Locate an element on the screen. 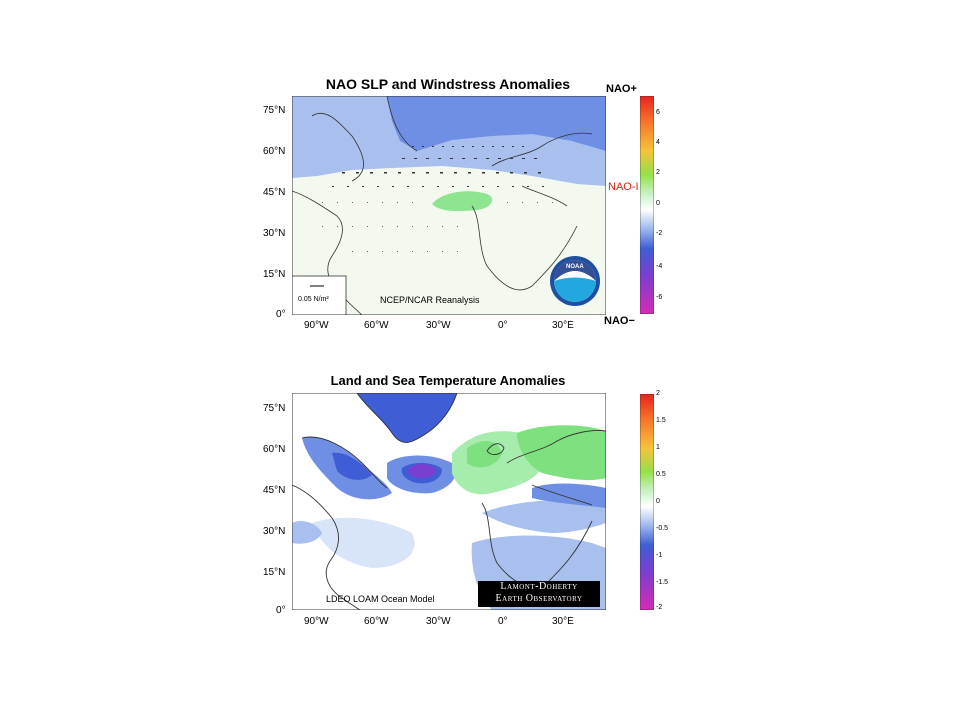 The width and height of the screenshot is (960, 720). scale-reference-box is located at coordinates (319, 295).